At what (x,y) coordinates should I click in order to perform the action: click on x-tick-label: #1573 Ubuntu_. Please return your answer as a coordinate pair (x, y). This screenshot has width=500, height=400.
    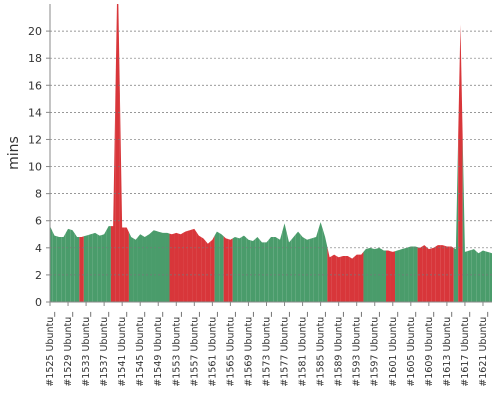
    Looking at the image, I should click on (266, 349).